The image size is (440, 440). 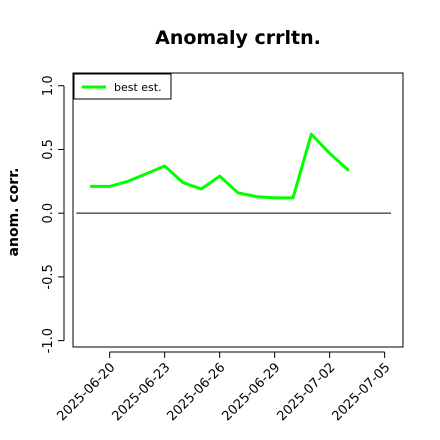 I want to click on chart-title: Anomaly crrltn., so click(x=238, y=38).